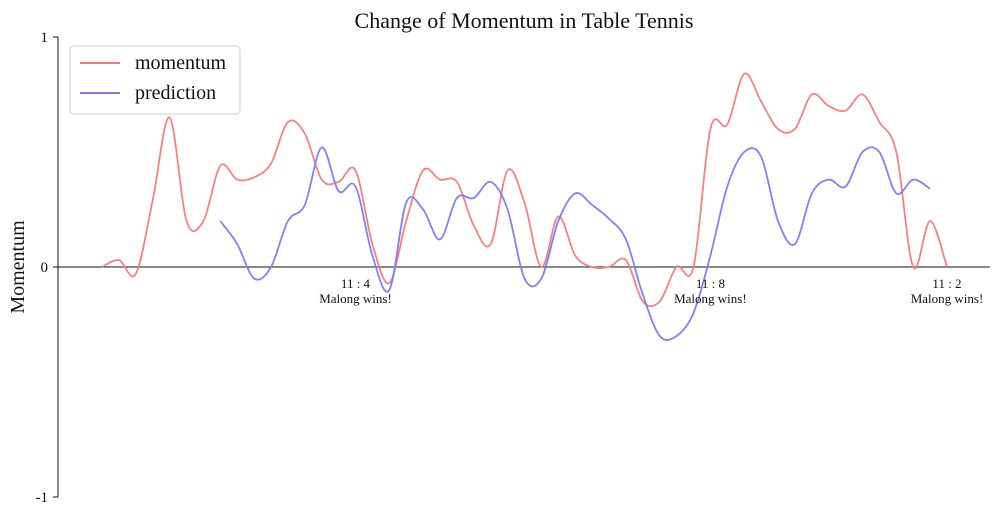 The image size is (999, 518). Describe the element at coordinates (45, 38) in the screenshot. I see `y-tick-label: 1` at that location.